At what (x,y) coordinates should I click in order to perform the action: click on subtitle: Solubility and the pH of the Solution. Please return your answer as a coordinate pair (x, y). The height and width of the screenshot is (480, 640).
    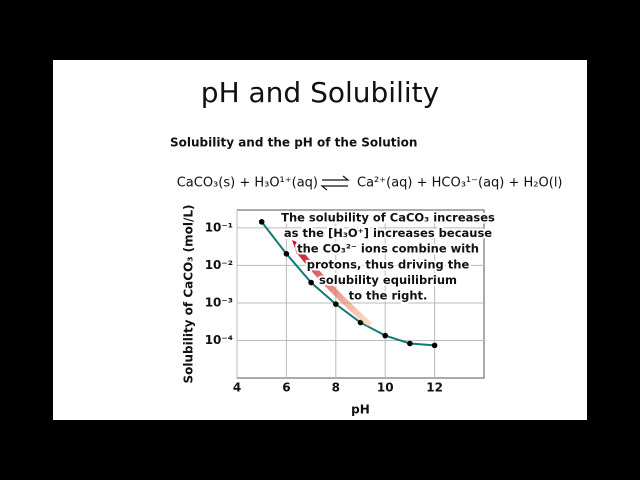
    Looking at the image, I should click on (293, 143).